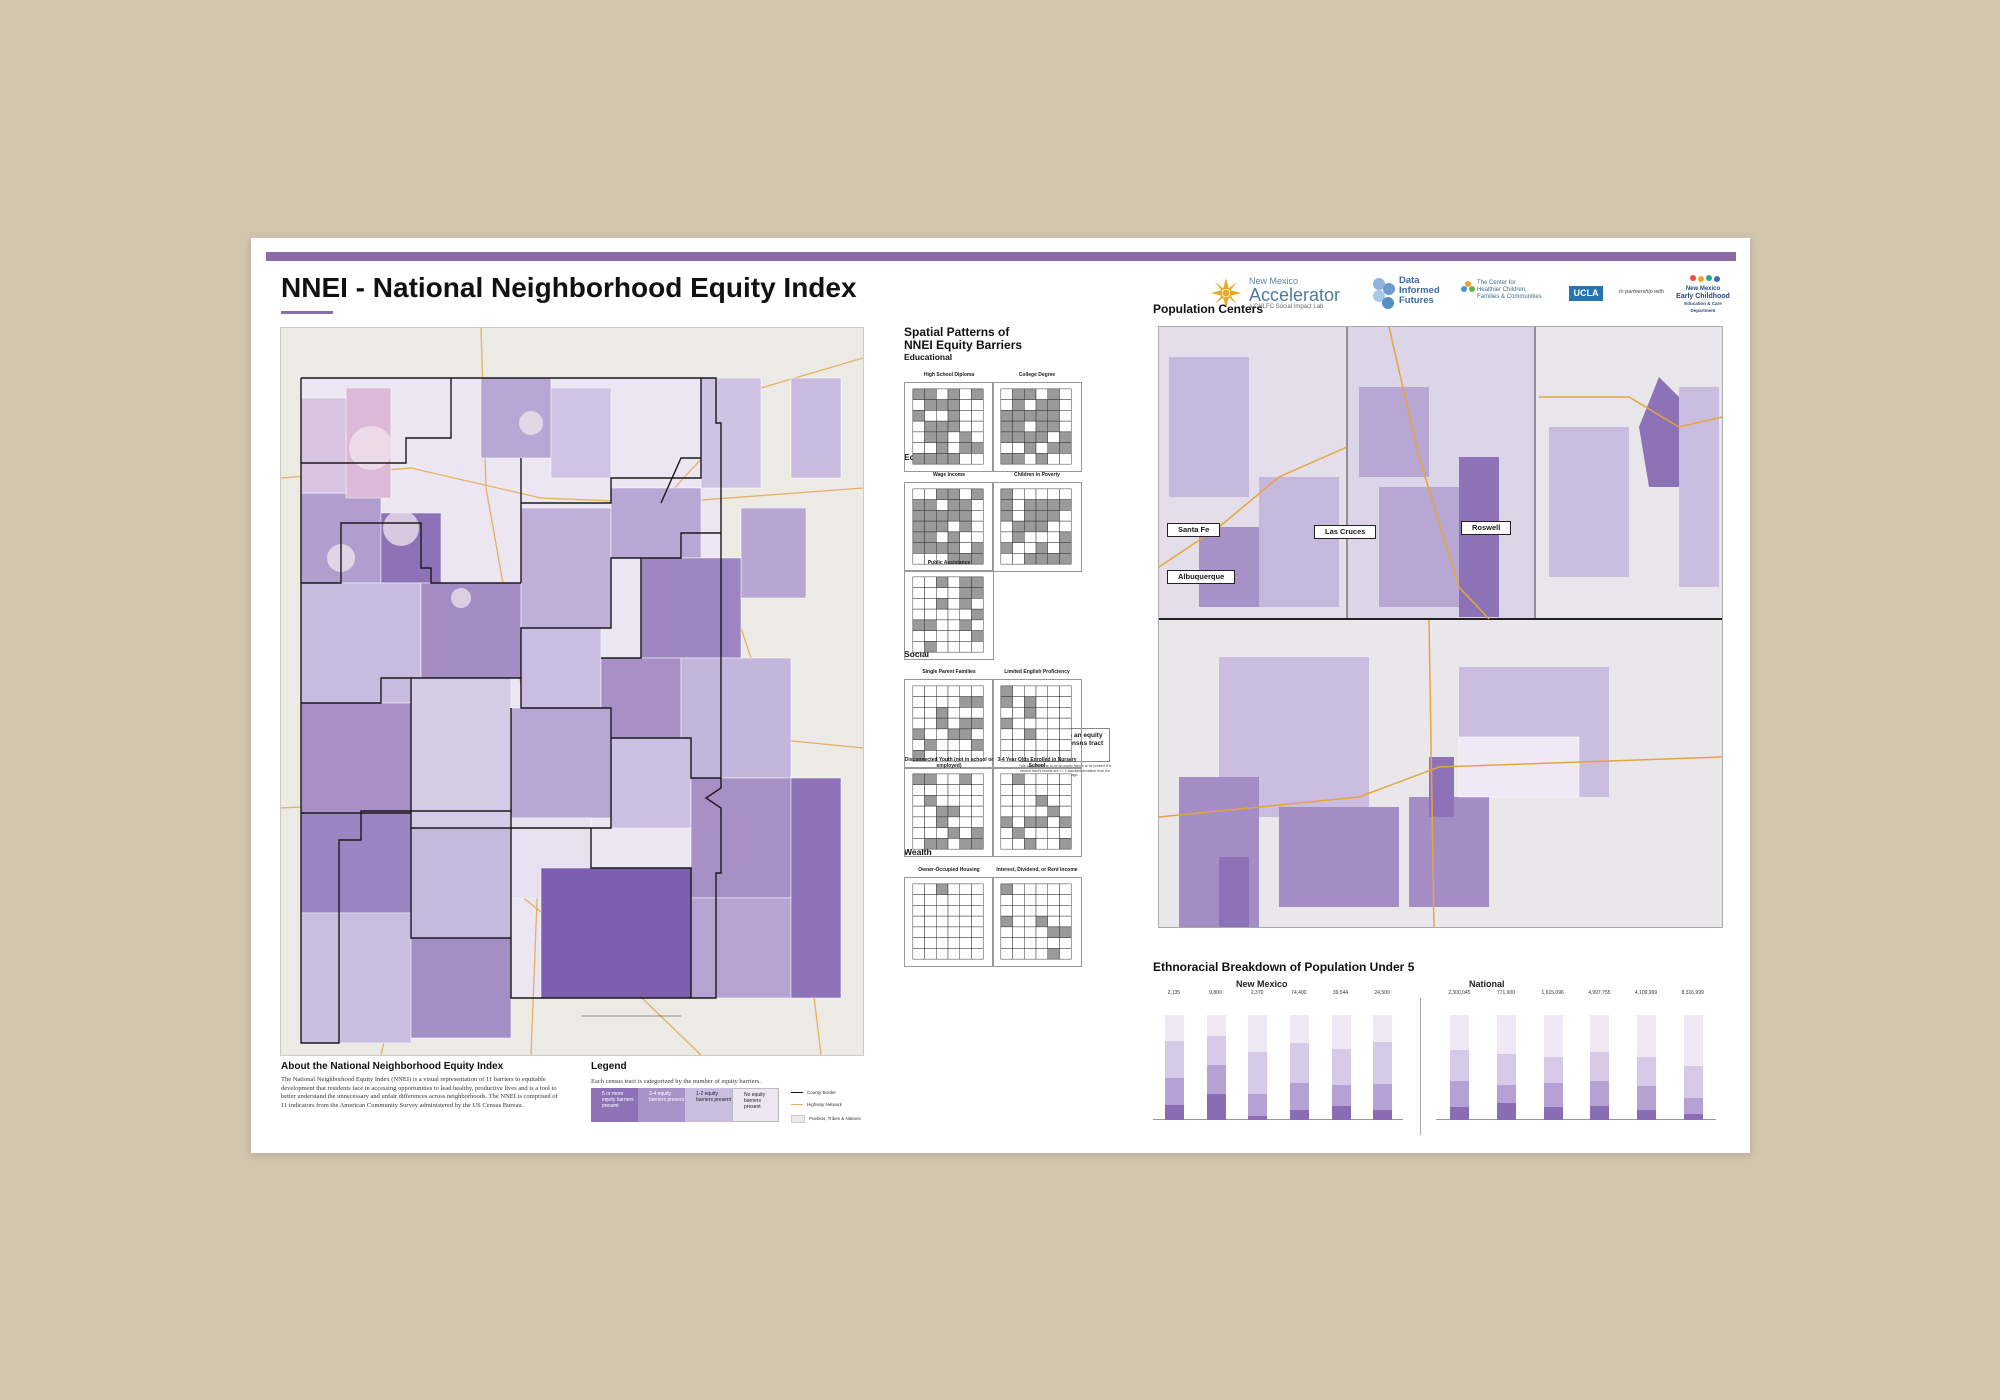  Describe the element at coordinates (1037, 812) in the screenshot. I see `nursery-school-map-frame` at that location.